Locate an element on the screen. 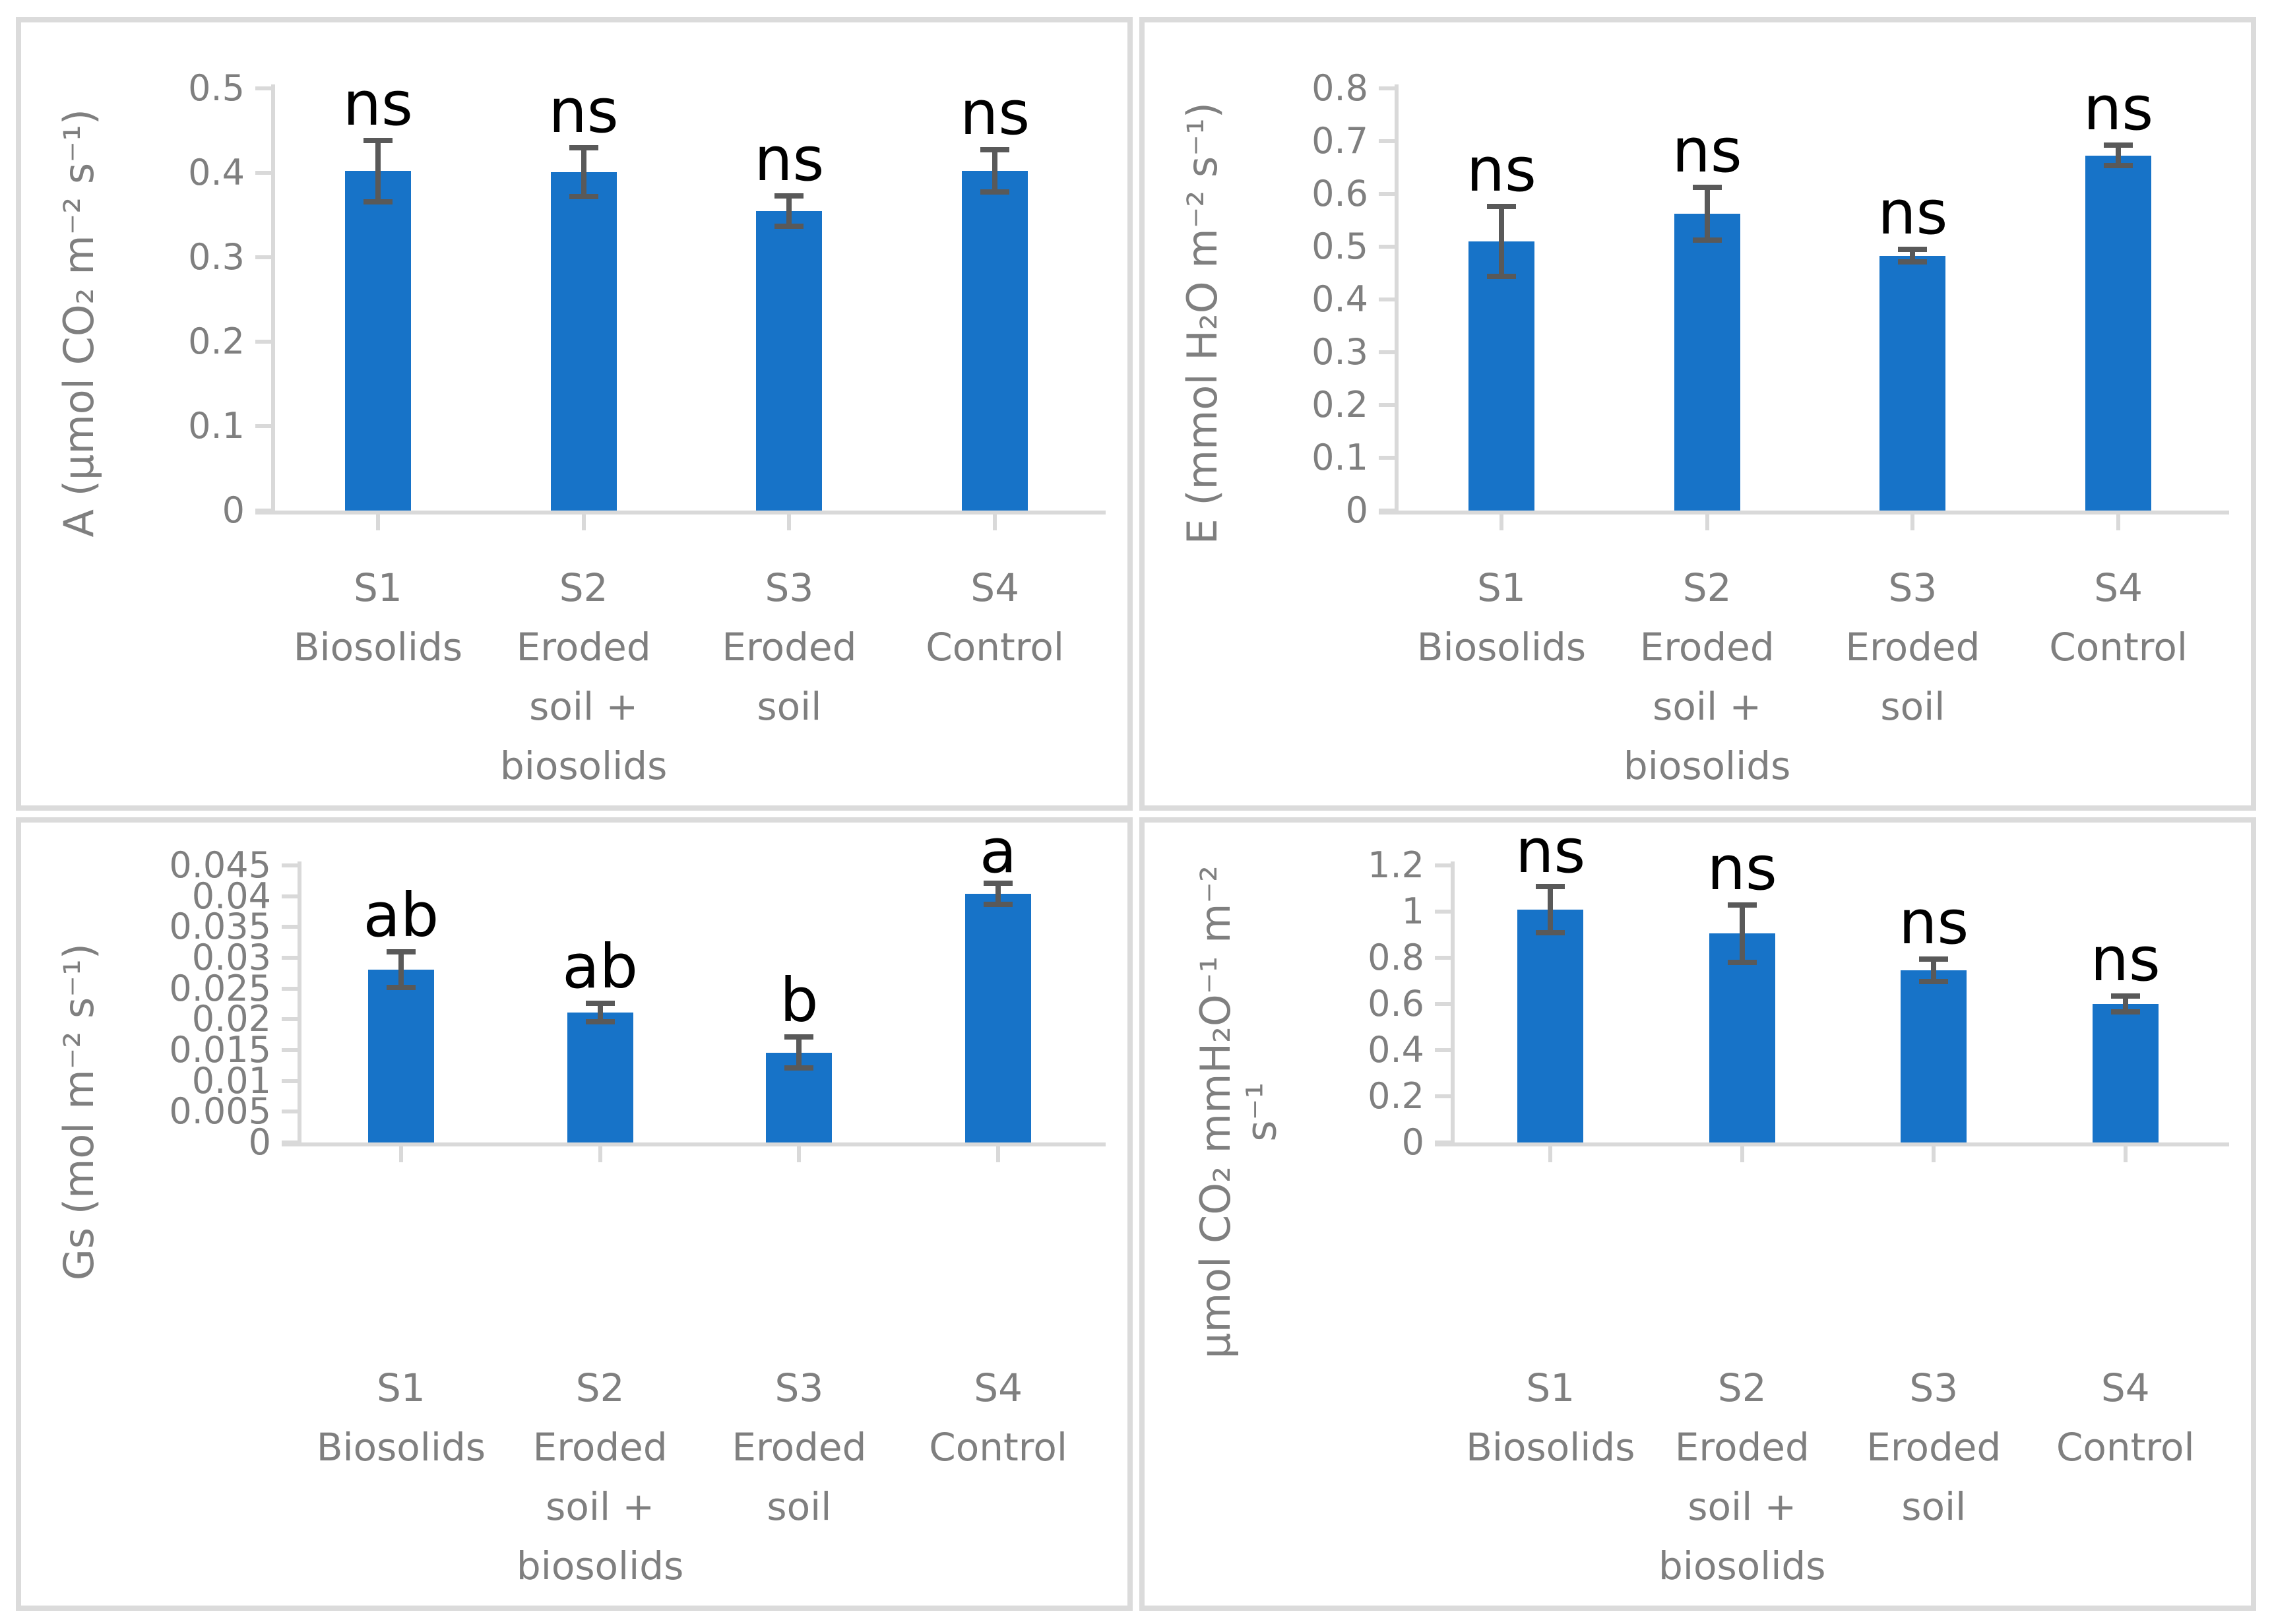 This screenshot has width=2272, height=1624. x-category-label-line: soil is located at coordinates (800, 1506).